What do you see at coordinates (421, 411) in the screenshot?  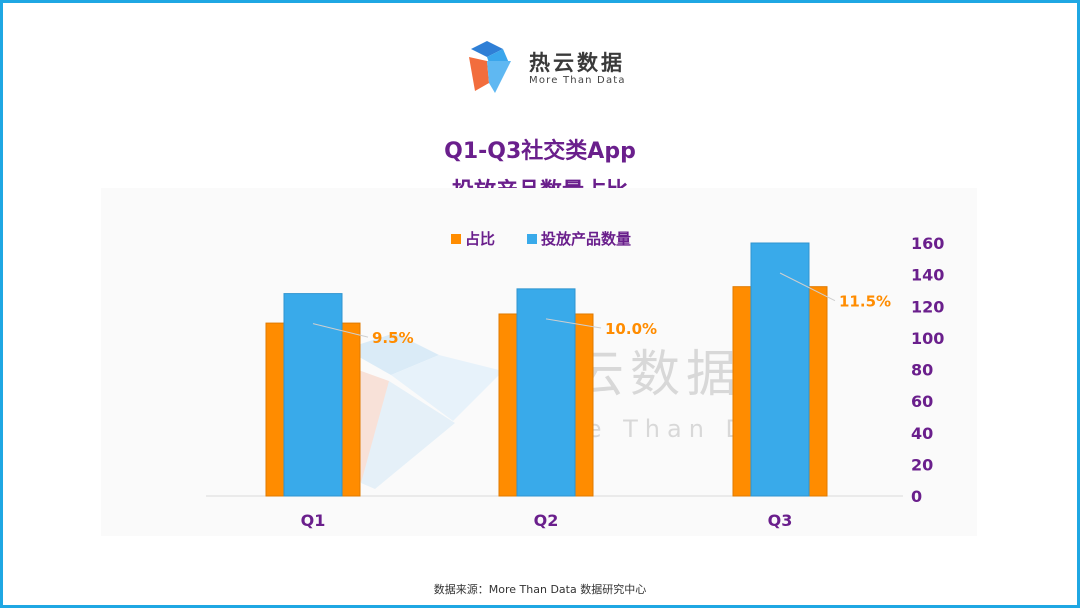 I see `watermark-logo-icon` at bounding box center [421, 411].